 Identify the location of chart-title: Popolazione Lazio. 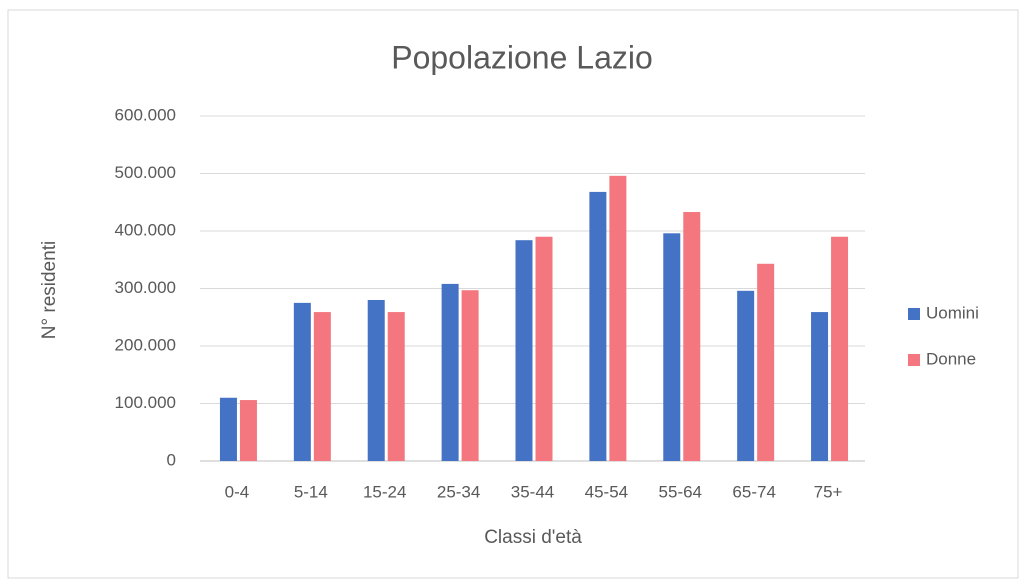
(522, 57).